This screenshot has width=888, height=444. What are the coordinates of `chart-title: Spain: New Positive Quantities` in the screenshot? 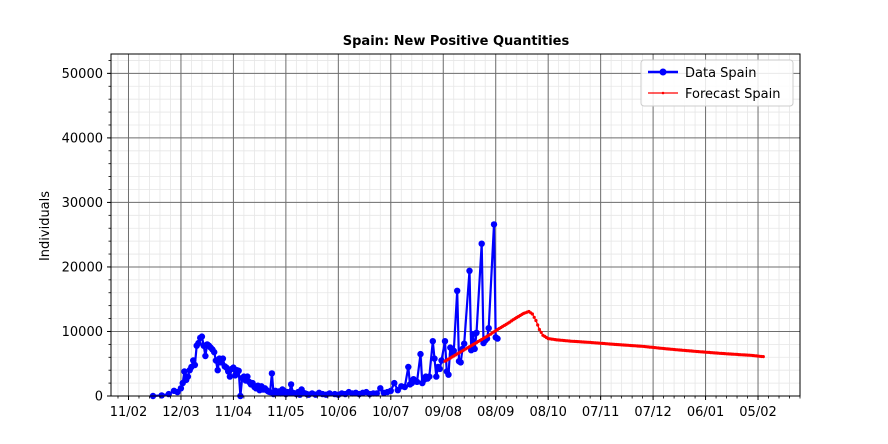 It's located at (456, 41).